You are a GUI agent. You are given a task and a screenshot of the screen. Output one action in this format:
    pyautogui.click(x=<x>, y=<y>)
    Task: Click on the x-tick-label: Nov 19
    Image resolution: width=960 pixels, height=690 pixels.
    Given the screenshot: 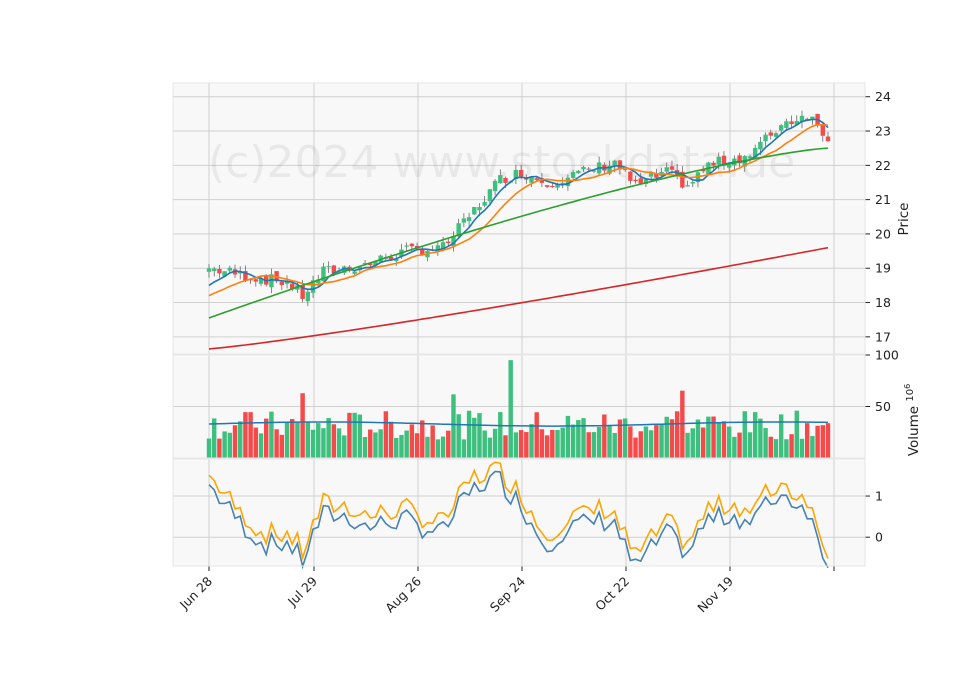 What is the action you would take?
    pyautogui.click(x=715, y=594)
    